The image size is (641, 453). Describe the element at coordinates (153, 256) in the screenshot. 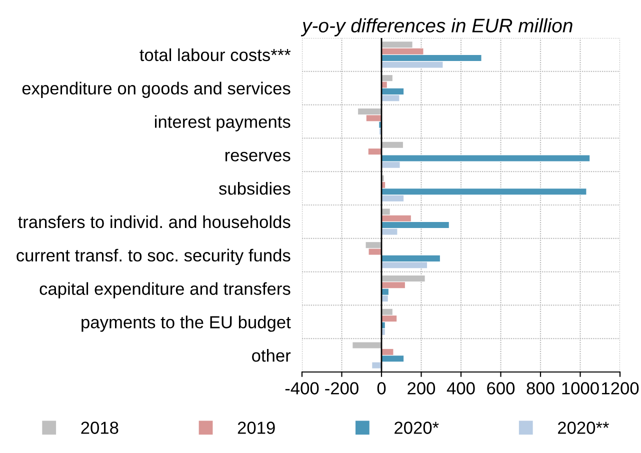

I see `y-tick-label: current transf. to soc. security funds` at that location.